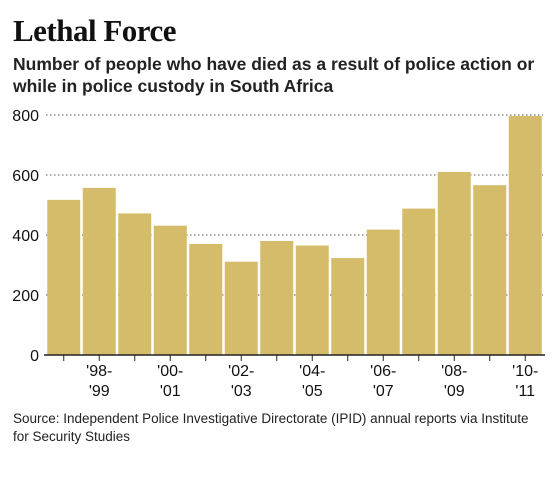 Image resolution: width=555 pixels, height=482 pixels. What do you see at coordinates (525, 371) in the screenshot?
I see `x-tick-label: '10-` at bounding box center [525, 371].